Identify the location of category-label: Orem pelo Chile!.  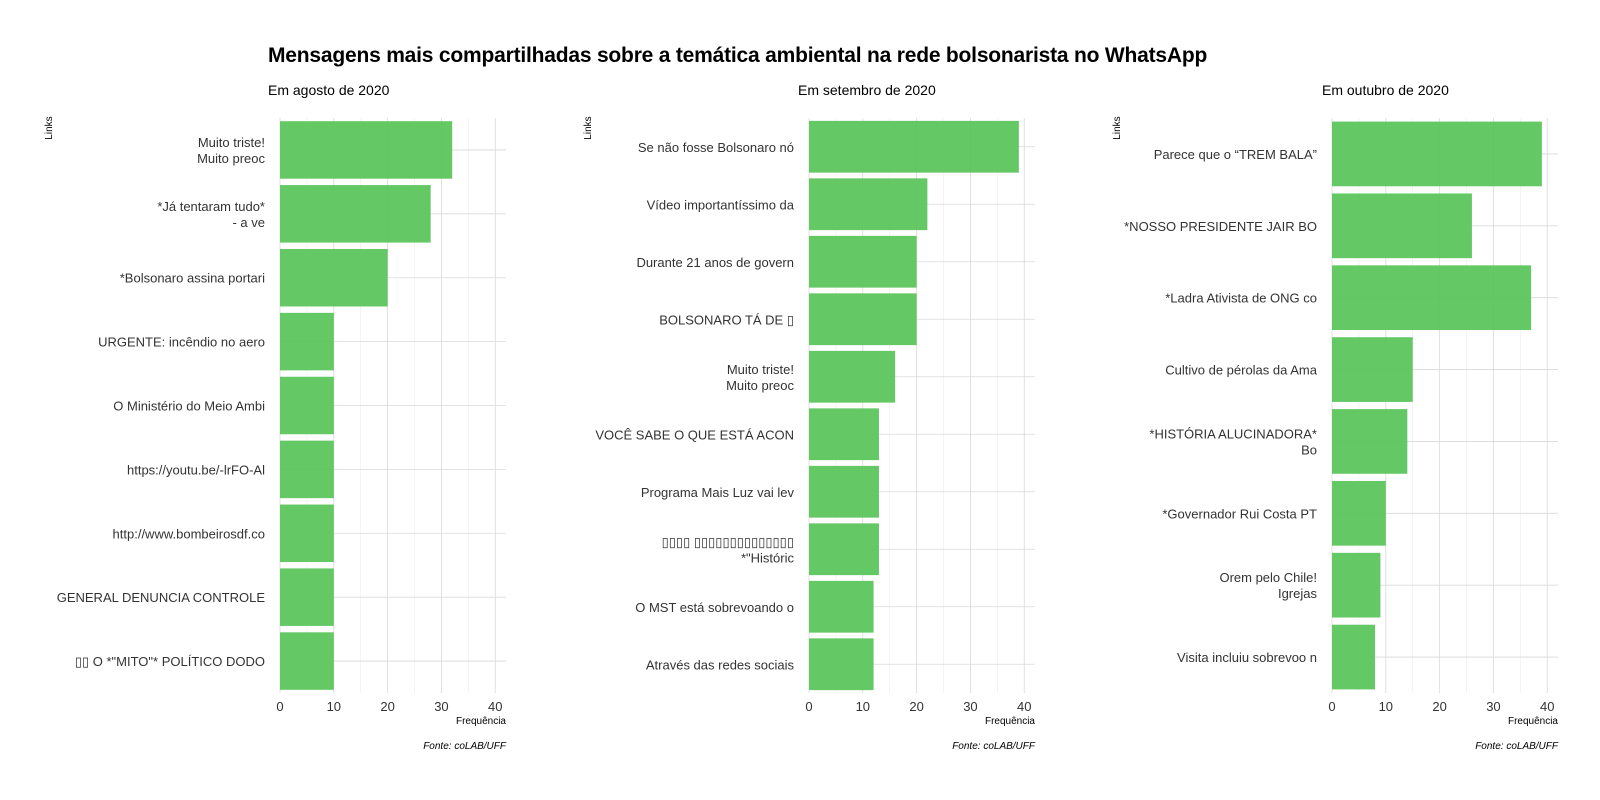
(1268, 577).